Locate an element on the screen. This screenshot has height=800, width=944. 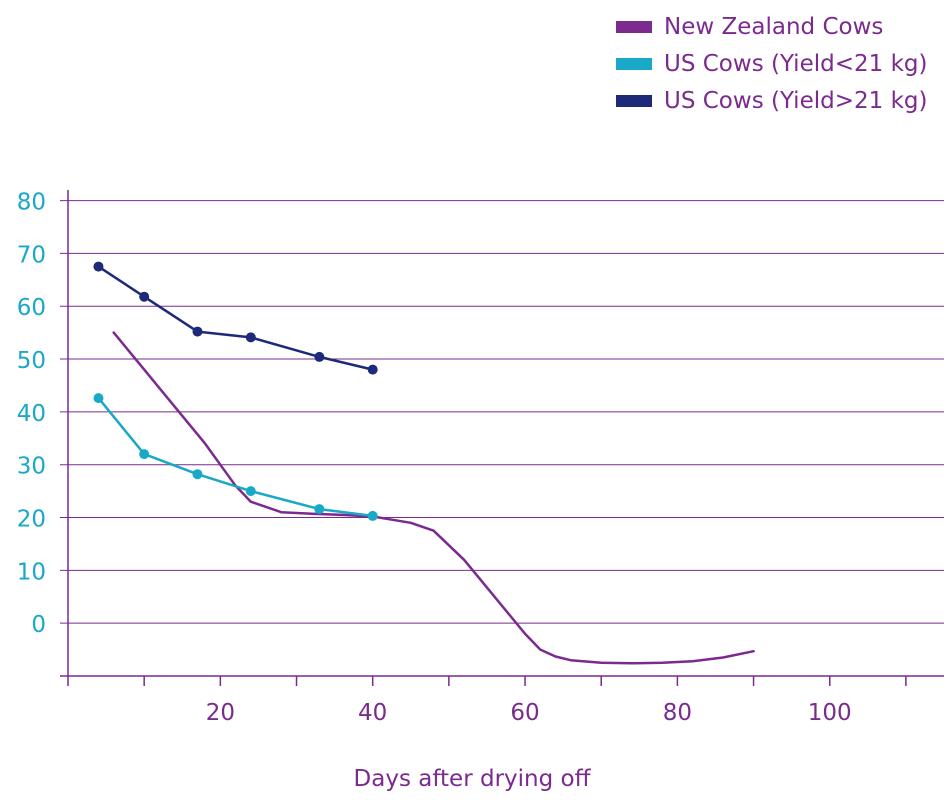
x-tick-label-0: 20 is located at coordinates (220, 713).